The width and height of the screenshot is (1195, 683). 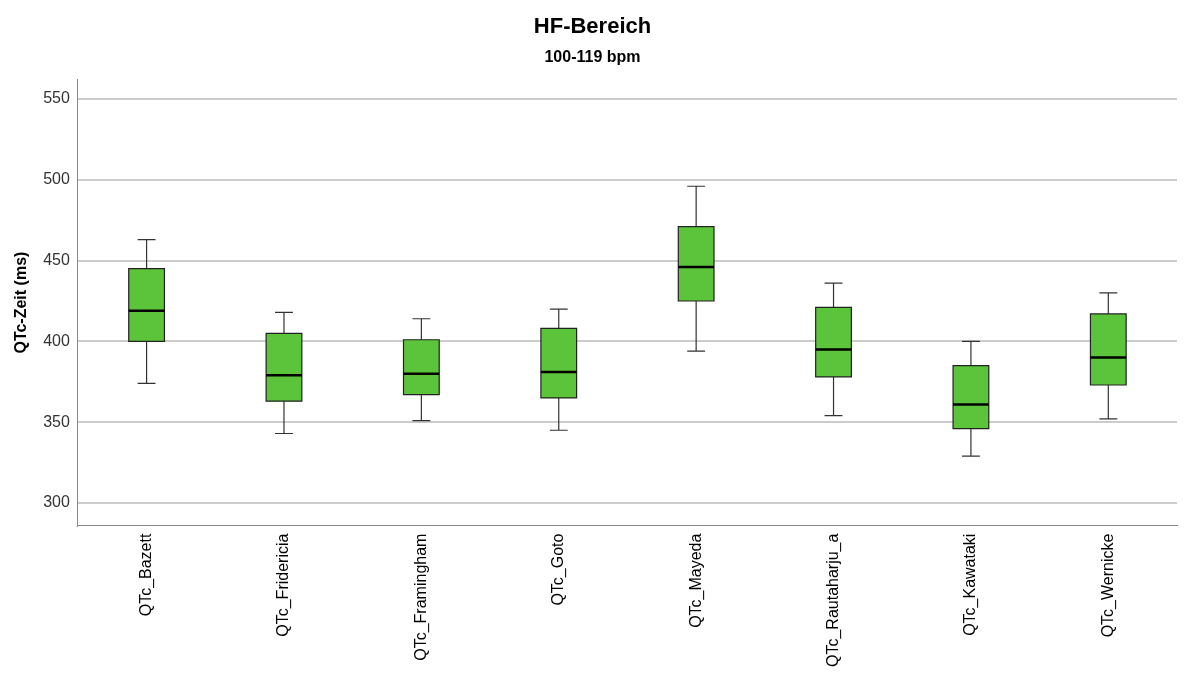 What do you see at coordinates (56, 421) in the screenshot?
I see `y-tick-label: 350` at bounding box center [56, 421].